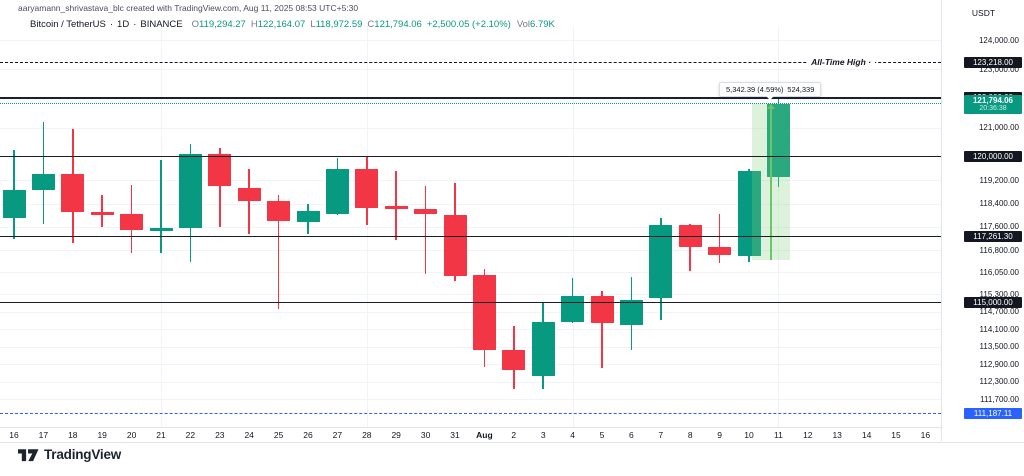 The height and width of the screenshot is (476, 1024). Describe the element at coordinates (999, 180) in the screenshot. I see `price-tick-label: 119,200.00` at that location.